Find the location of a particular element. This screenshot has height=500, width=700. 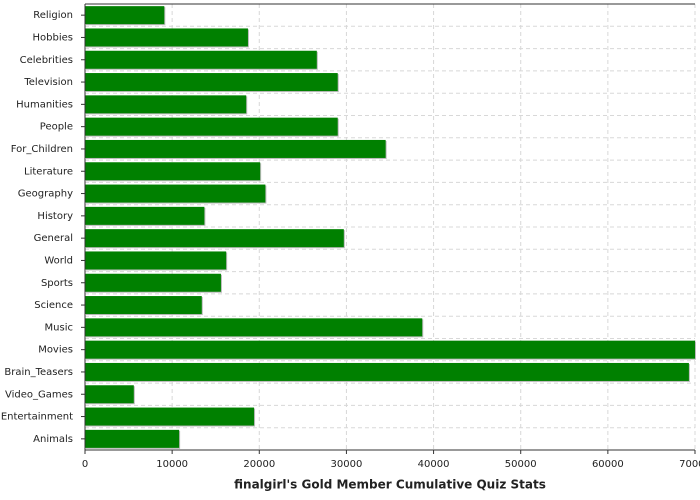

y-tick-label: Geography is located at coordinates (45, 194).